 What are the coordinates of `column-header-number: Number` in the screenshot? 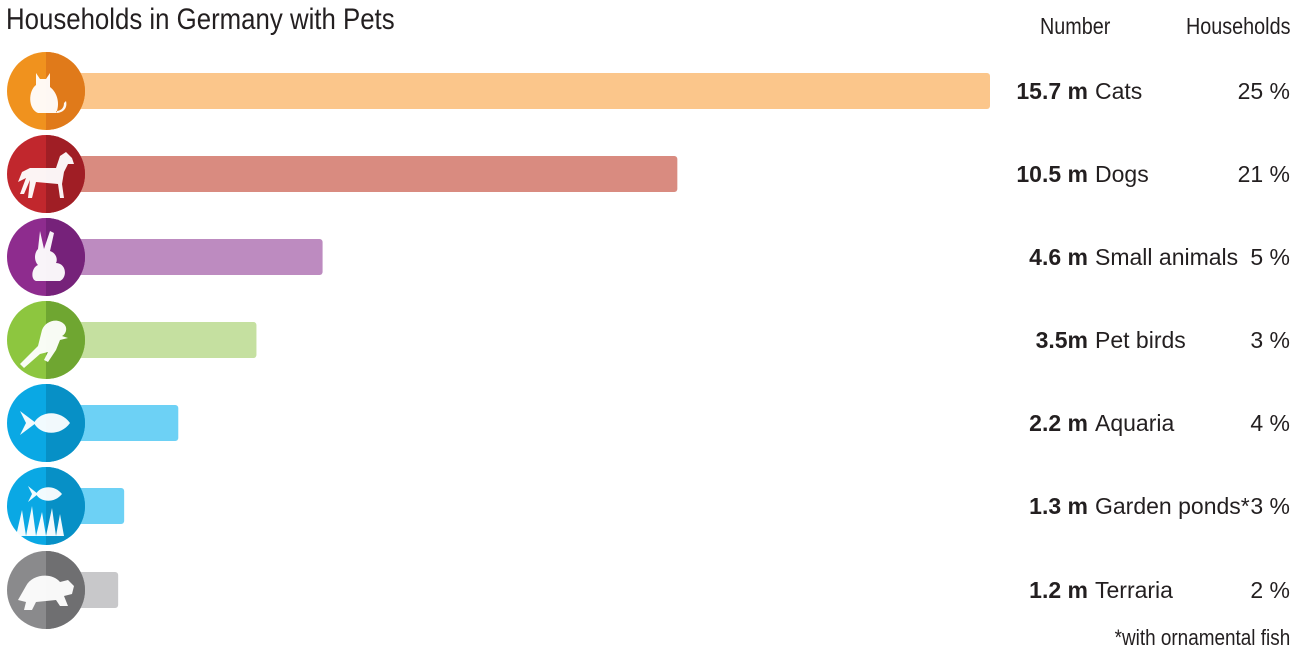 It's located at (1075, 26).